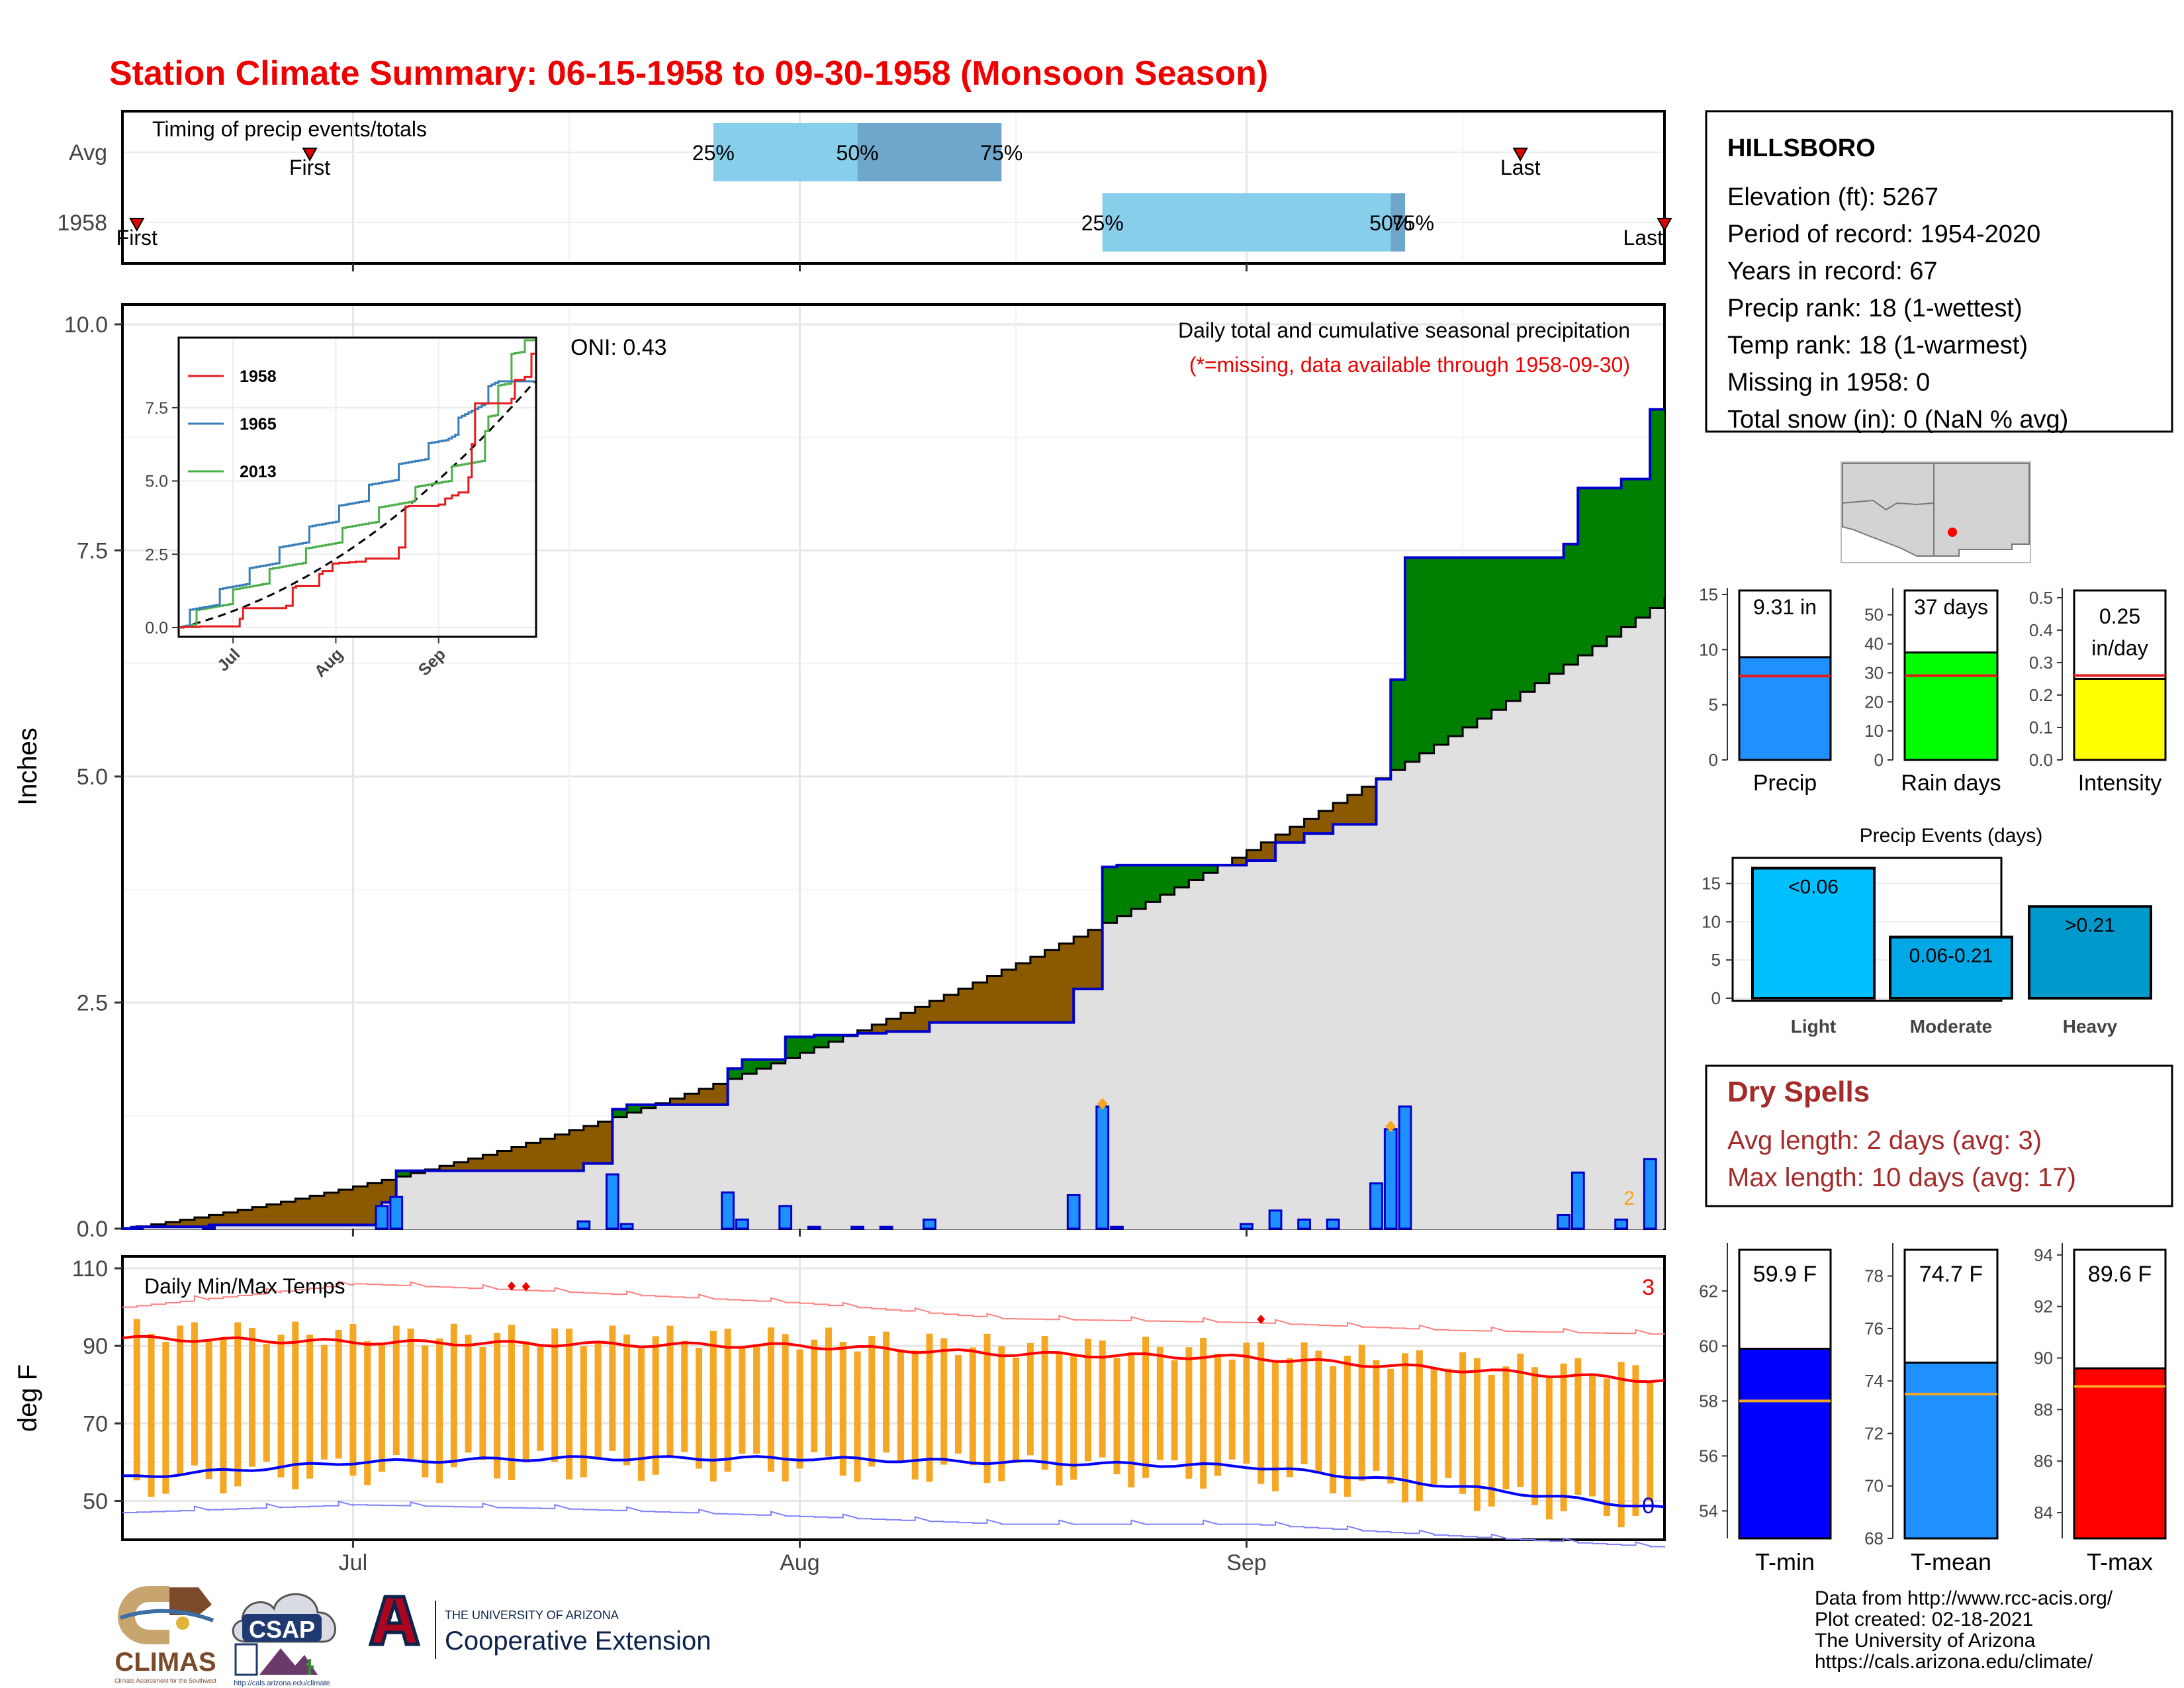 The height and width of the screenshot is (1688, 2184). I want to click on events-category-label: Moderate, so click(1951, 1026).